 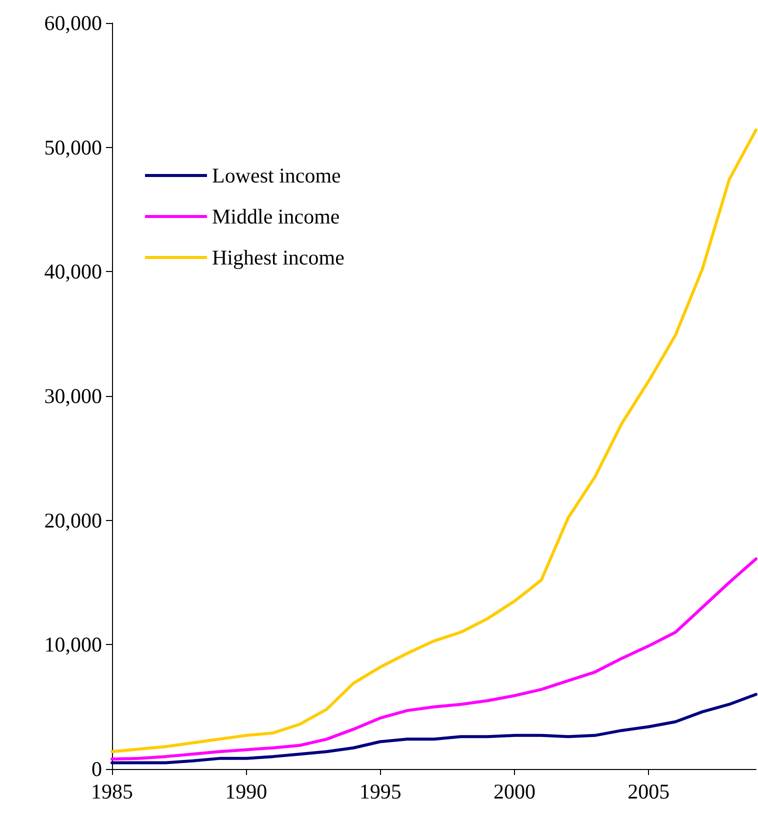 What do you see at coordinates (73, 272) in the screenshot?
I see `y-tick-label: 40,000` at bounding box center [73, 272].